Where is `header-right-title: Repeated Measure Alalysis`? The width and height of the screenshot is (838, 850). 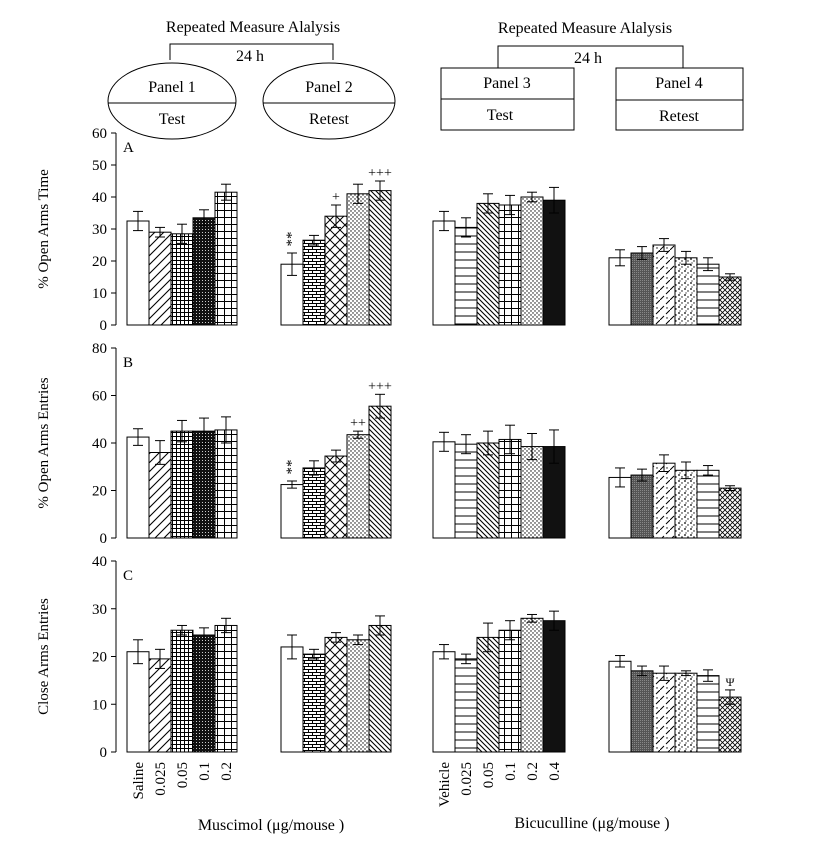
header-right-title: Repeated Measure Alalysis is located at coordinates (585, 28).